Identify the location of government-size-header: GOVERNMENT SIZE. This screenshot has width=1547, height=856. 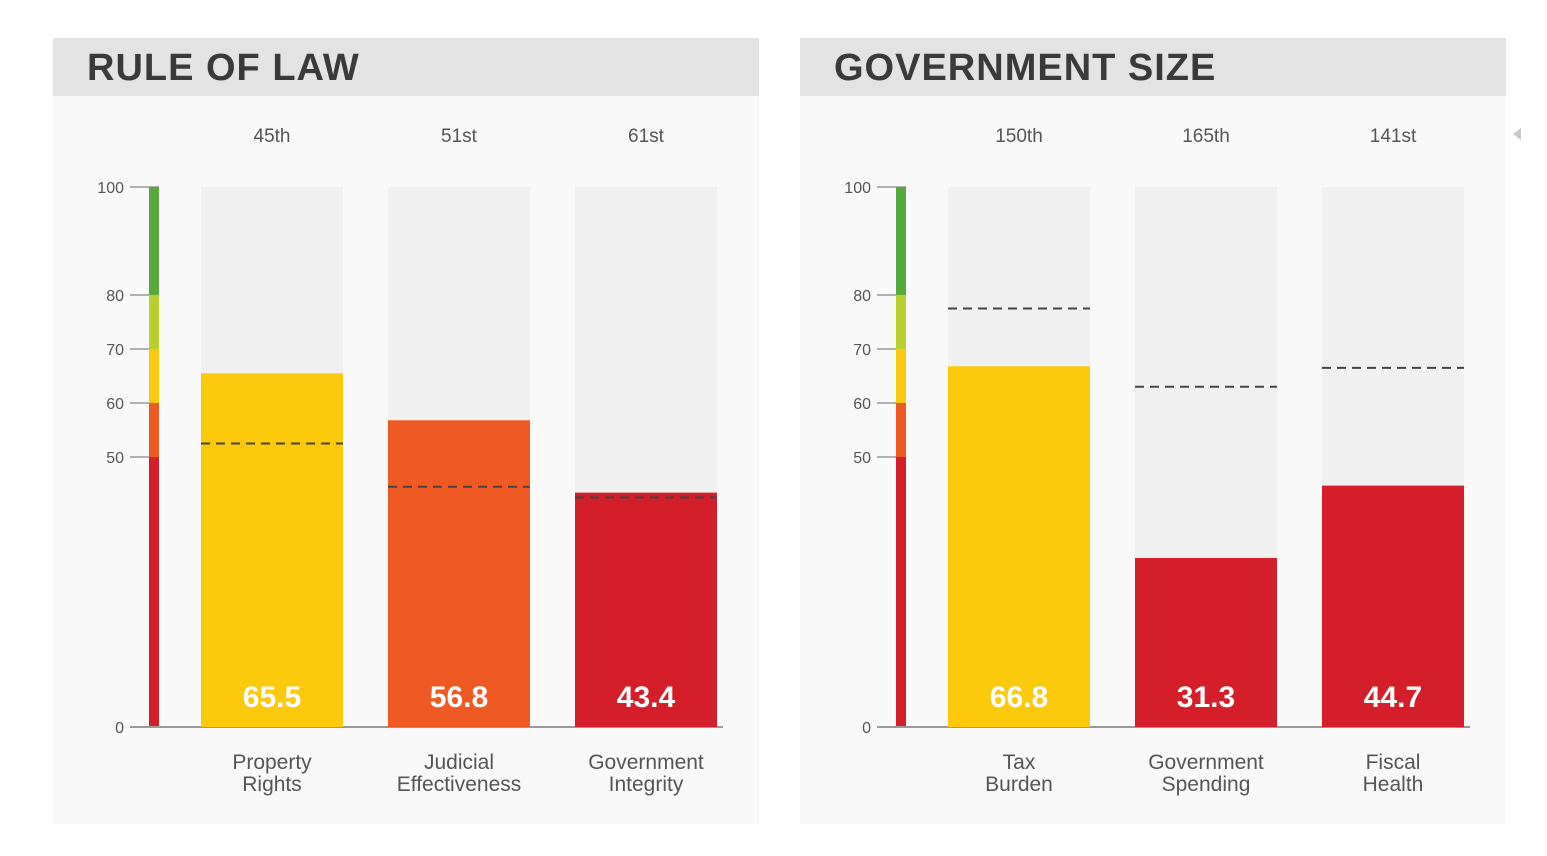
(1153, 67).